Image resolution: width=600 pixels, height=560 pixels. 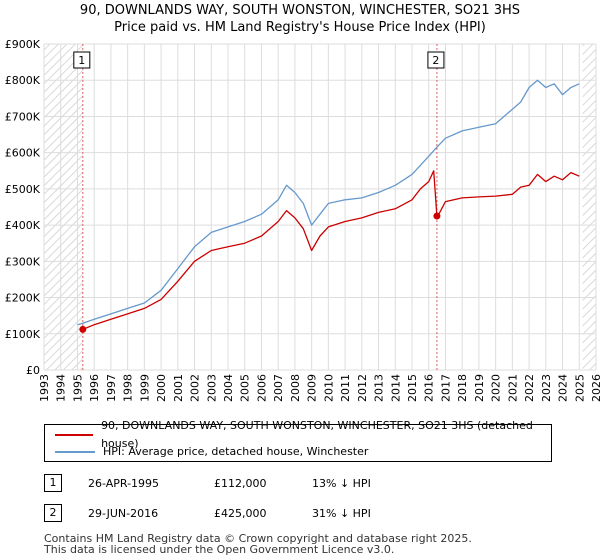 What do you see at coordinates (579, 388) in the screenshot?
I see `x-tick-label: 2025` at bounding box center [579, 388].